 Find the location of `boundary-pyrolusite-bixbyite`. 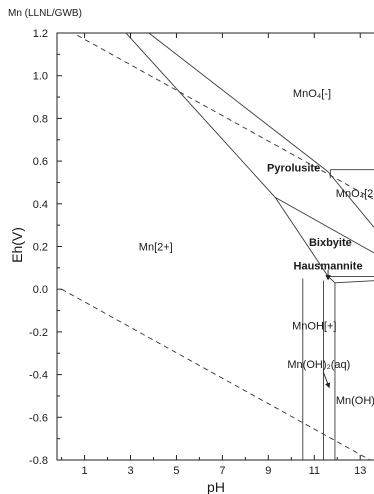

boundary-pyrolusite-bixbyite is located at coordinates (324, 225).